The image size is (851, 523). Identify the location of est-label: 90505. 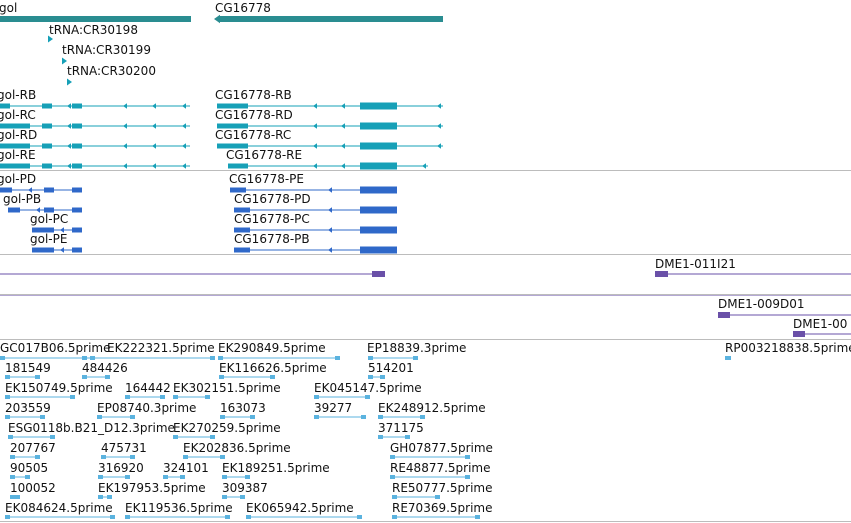
(29, 468).